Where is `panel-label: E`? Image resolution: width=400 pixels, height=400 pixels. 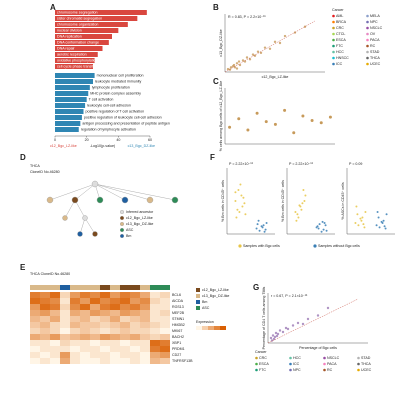 panel-label: E is located at coordinates (23, 267).